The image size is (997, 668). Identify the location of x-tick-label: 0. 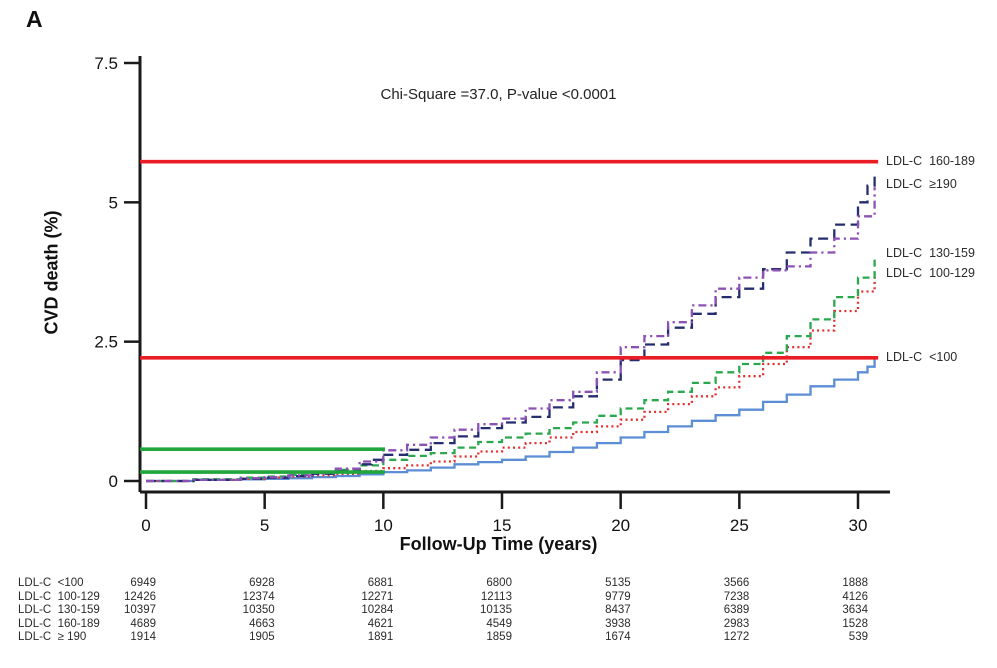
(145, 525).